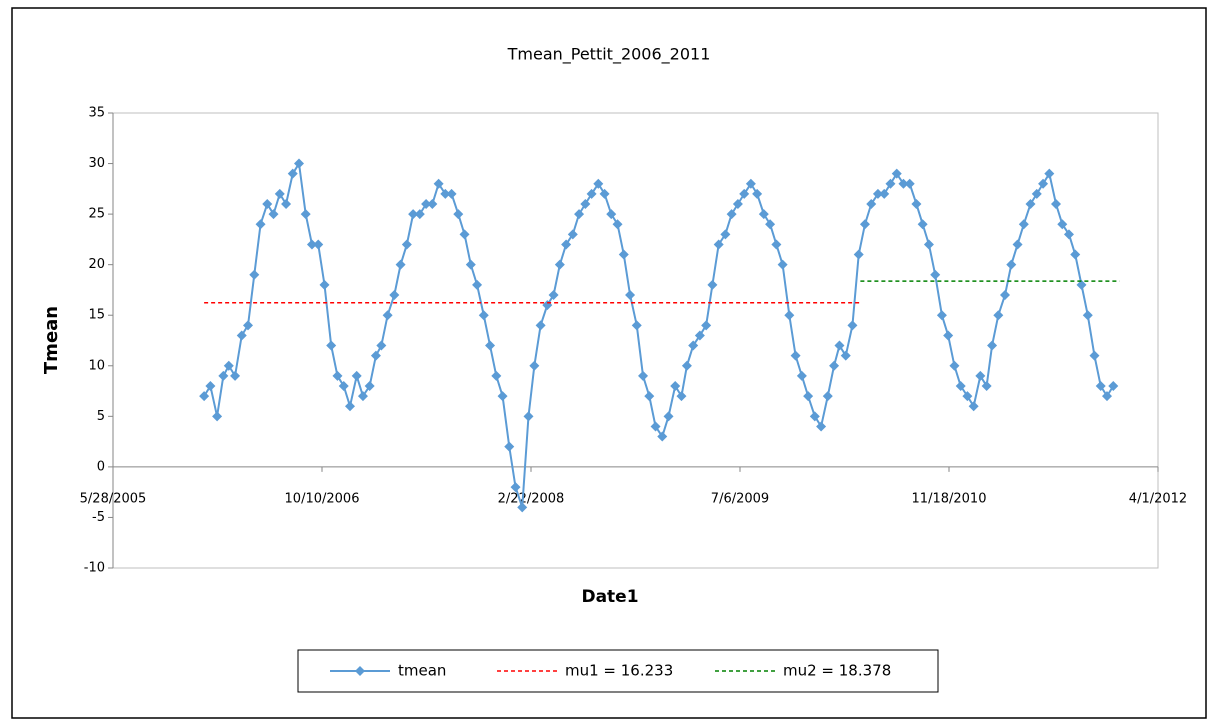 This screenshot has width=1218, height=722. What do you see at coordinates (531, 498) in the screenshot?
I see `x-tick-label: 2/22/2008` at bounding box center [531, 498].